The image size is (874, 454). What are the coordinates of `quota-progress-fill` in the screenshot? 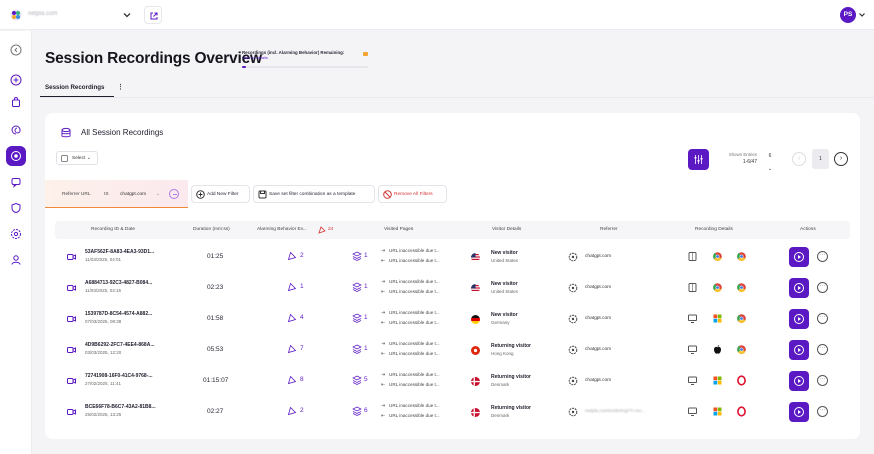 It's located at (244, 67).